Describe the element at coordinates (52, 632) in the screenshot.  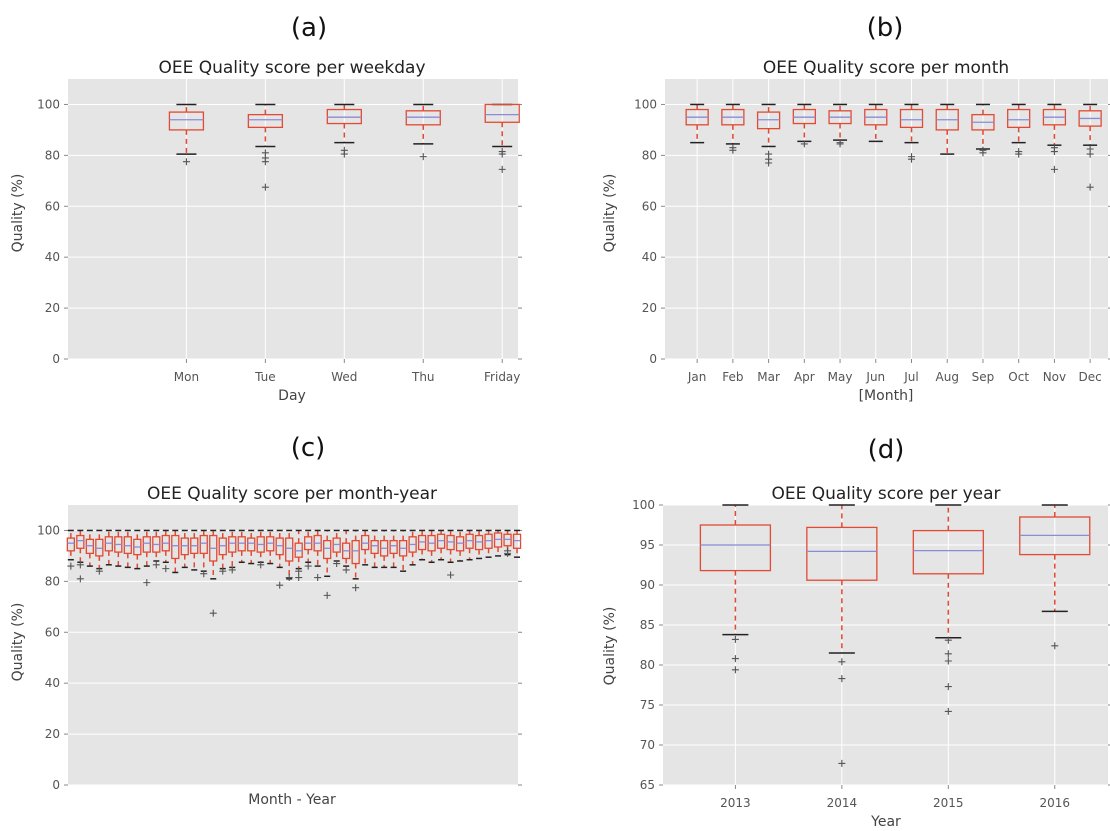
I see `y-tick-label: 60` at that location.